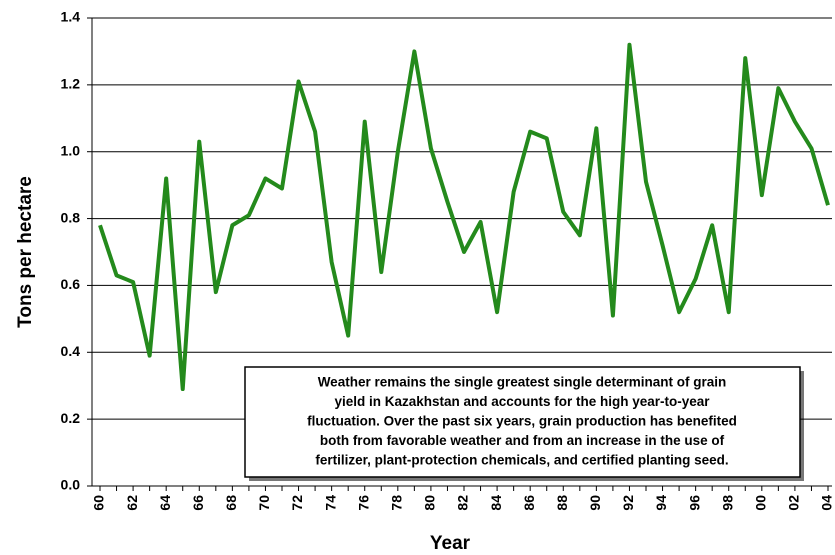 This screenshot has width=835, height=555. I want to click on y-tick-label: 0.8, so click(71, 217).